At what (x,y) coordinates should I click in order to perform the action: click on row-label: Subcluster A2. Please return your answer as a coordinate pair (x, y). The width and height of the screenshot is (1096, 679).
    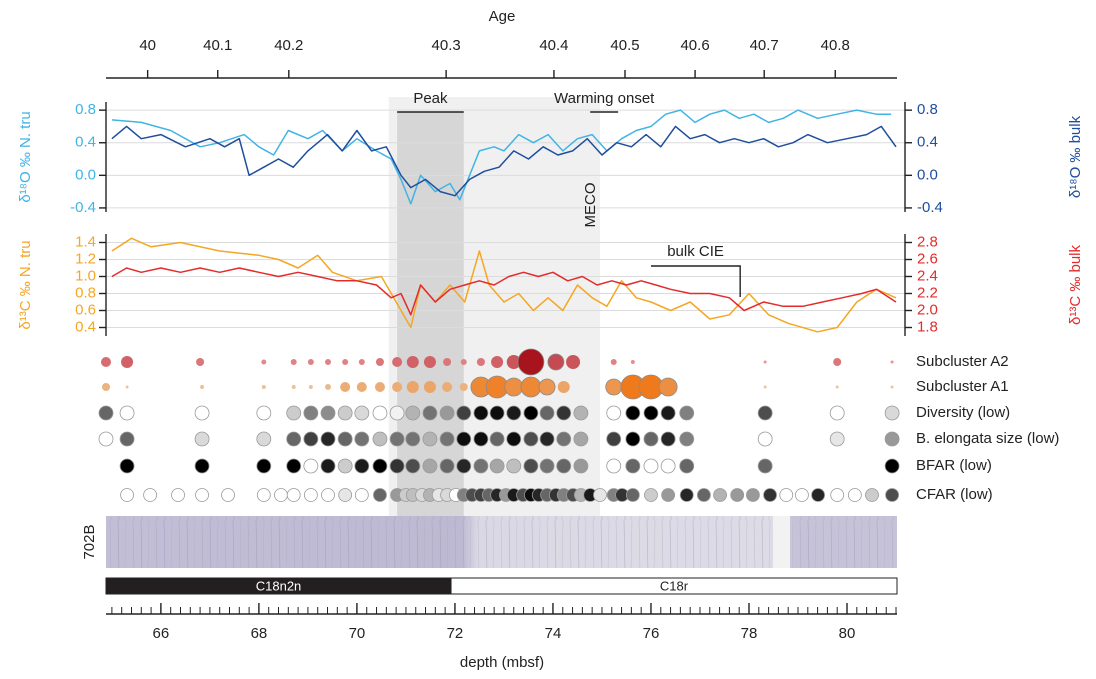
    Looking at the image, I should click on (962, 361).